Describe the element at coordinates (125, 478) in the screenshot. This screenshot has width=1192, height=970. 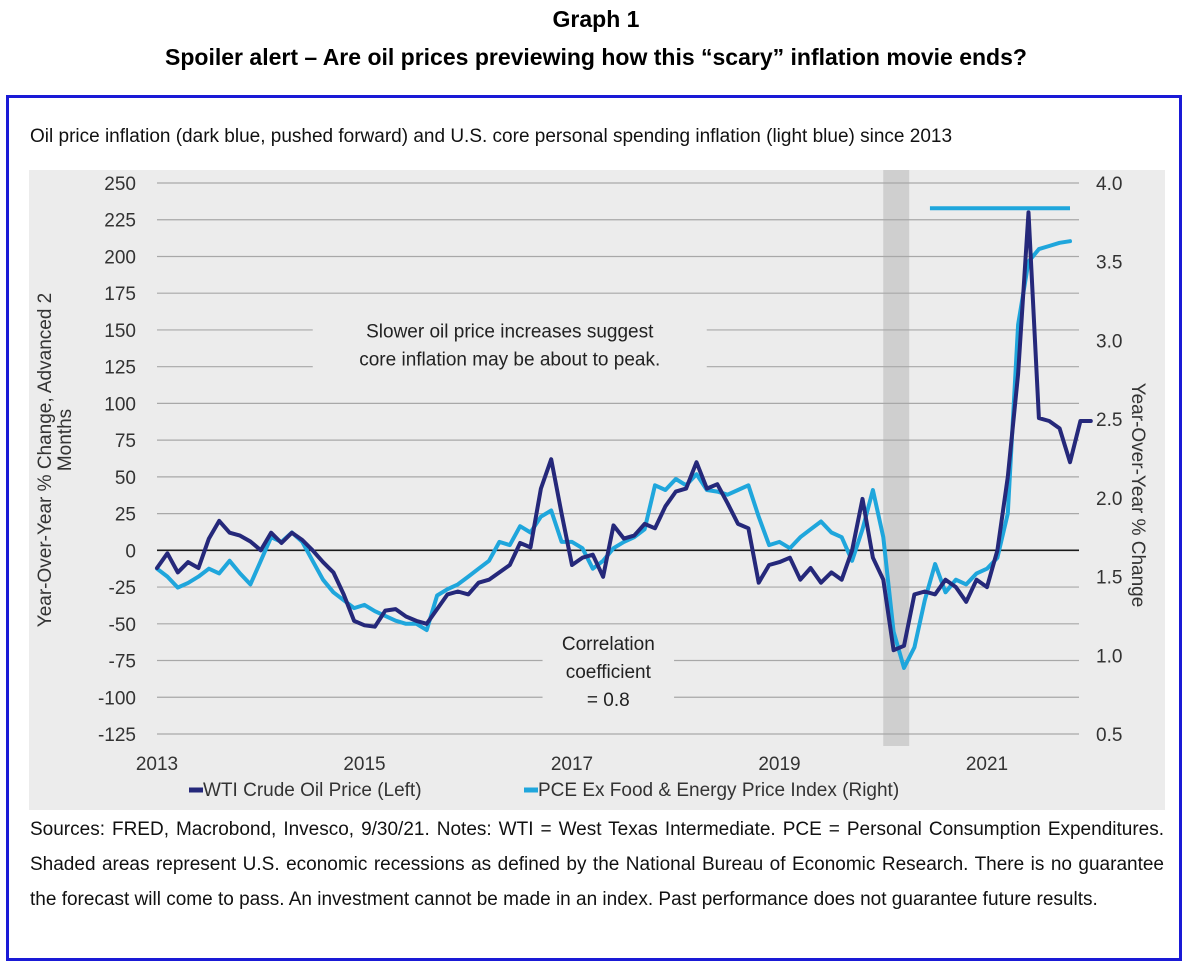
I see `y-left-tick-label: 50` at that location.